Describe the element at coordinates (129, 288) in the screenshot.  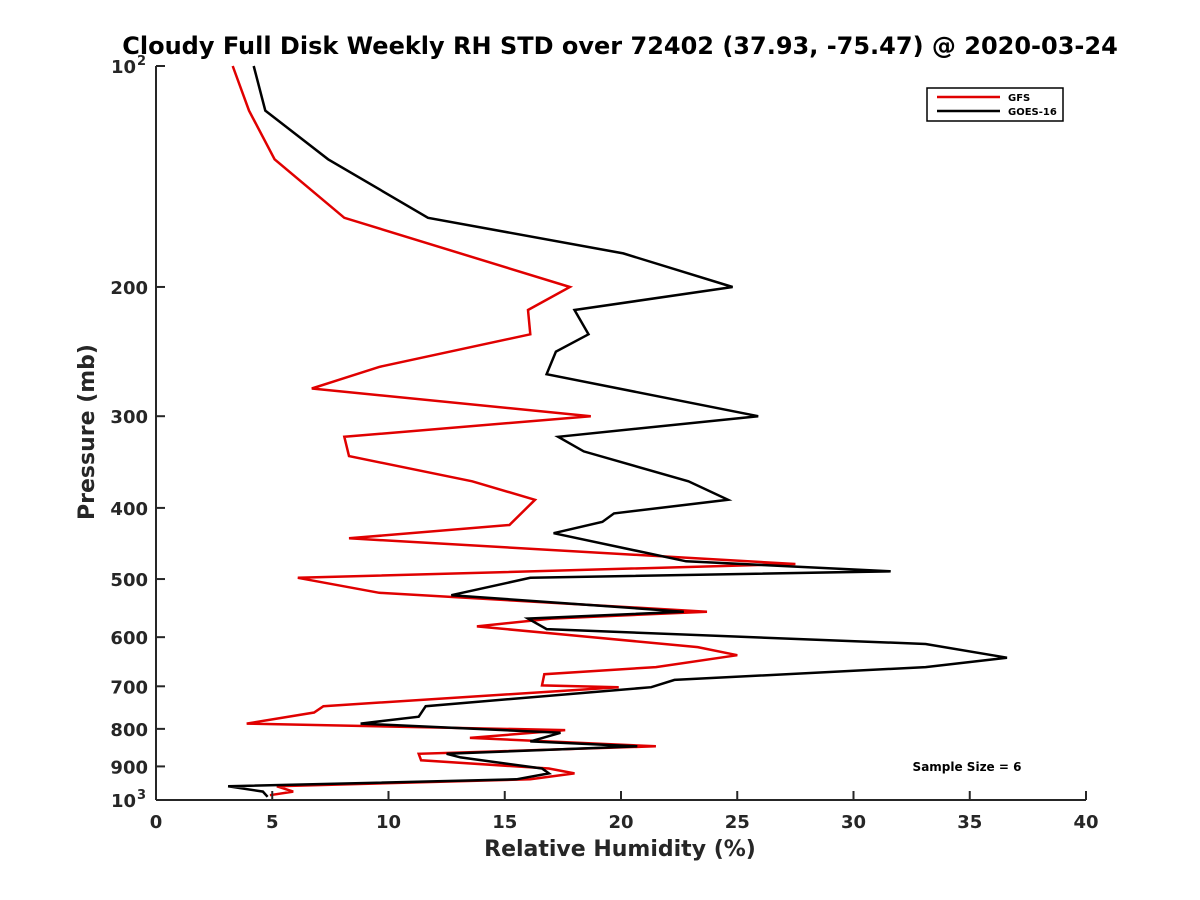
I see `y-tick-label: 200` at that location.